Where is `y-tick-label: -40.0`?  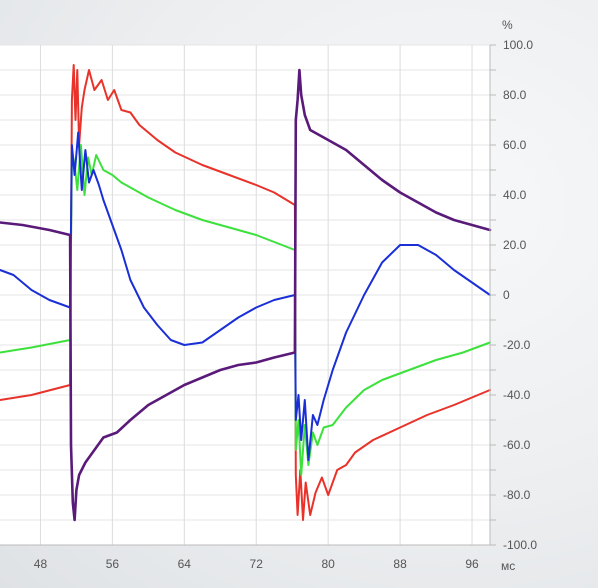 y-tick-label: -40.0 is located at coordinates (517, 395).